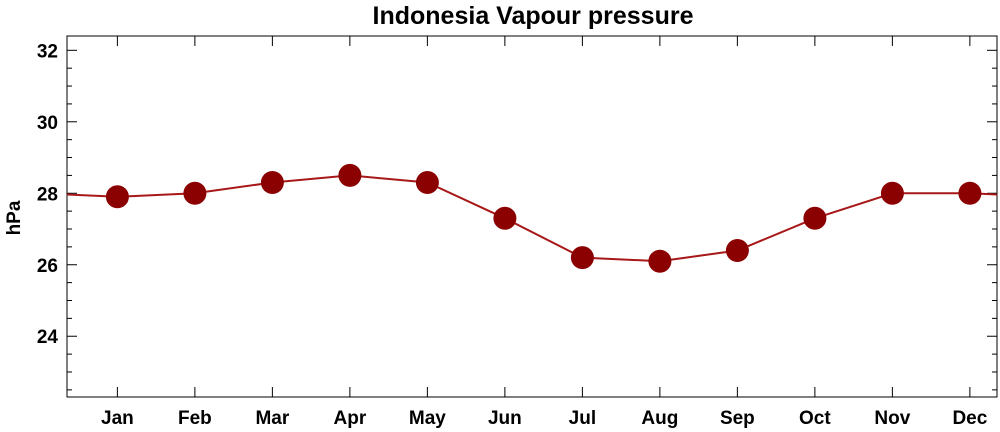 The height and width of the screenshot is (432, 1000). I want to click on y-tick-label: 24, so click(48, 337).